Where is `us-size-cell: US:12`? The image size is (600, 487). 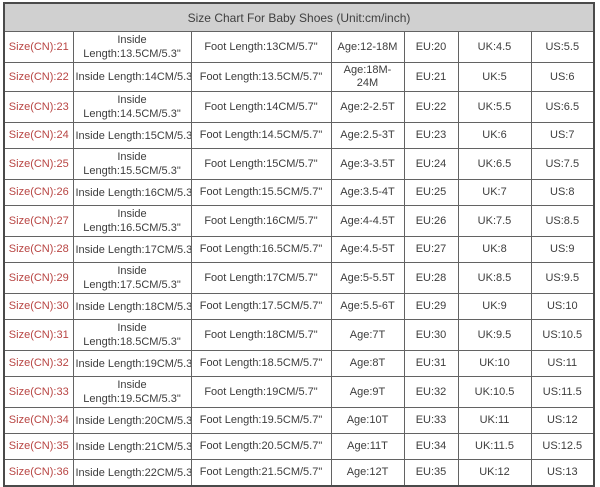 us-size-cell: US:12 is located at coordinates (562, 420).